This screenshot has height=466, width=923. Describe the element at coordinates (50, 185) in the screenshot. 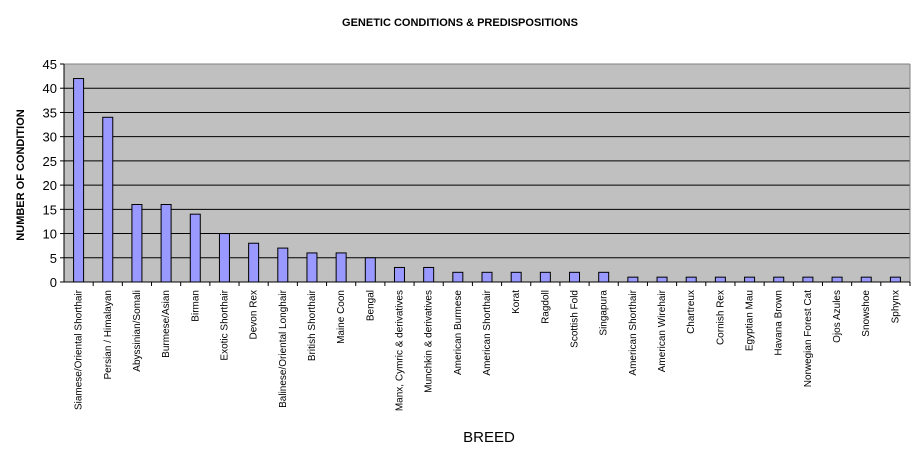

I see `y-tick-label: 20` at that location.